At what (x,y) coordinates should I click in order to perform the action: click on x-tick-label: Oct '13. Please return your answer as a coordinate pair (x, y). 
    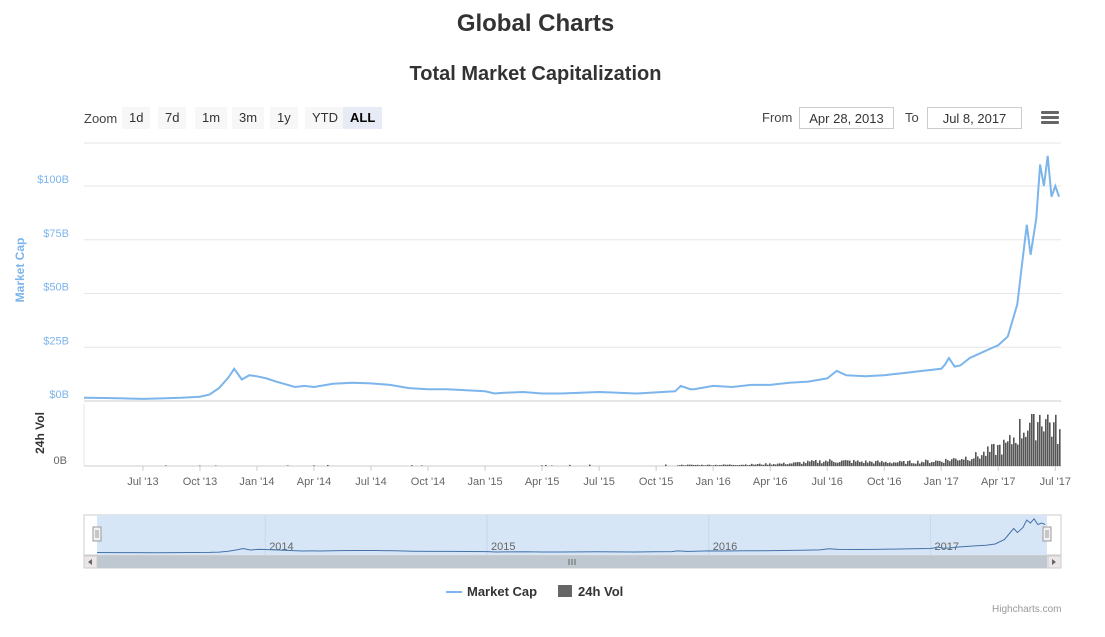
    Looking at the image, I should click on (200, 482).